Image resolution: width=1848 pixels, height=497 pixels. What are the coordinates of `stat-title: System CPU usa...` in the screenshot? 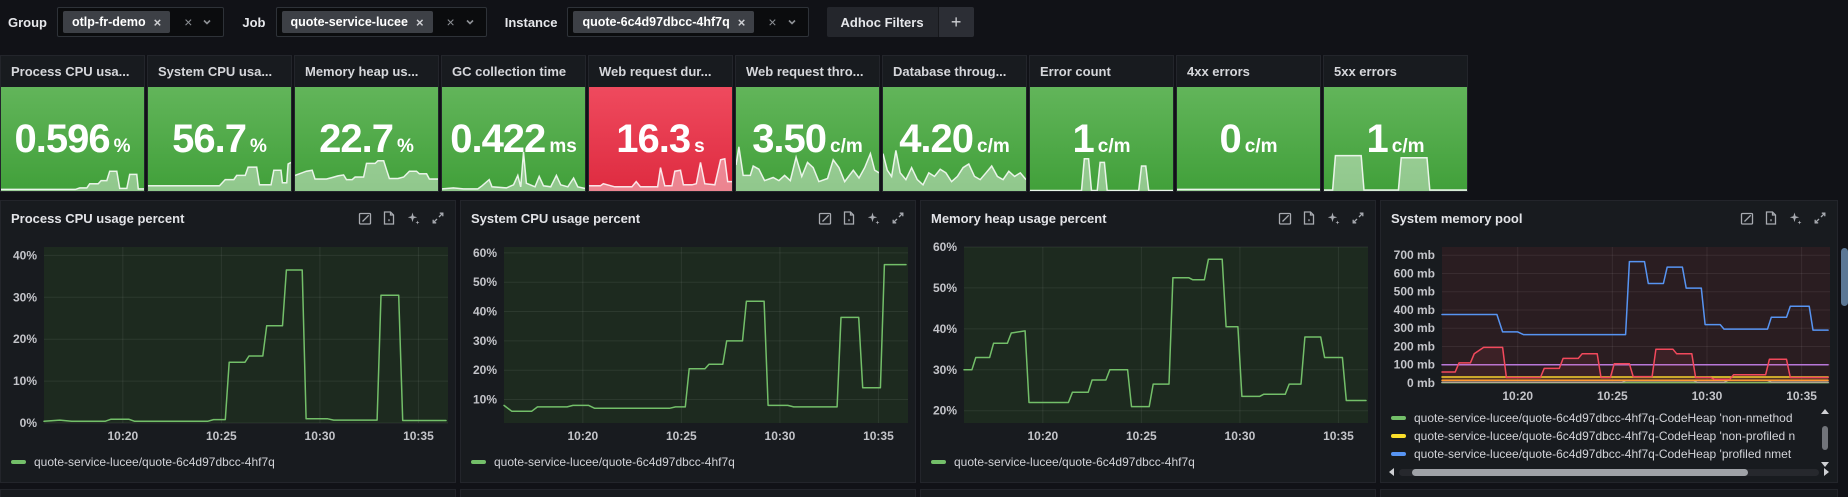 It's located at (215, 71).